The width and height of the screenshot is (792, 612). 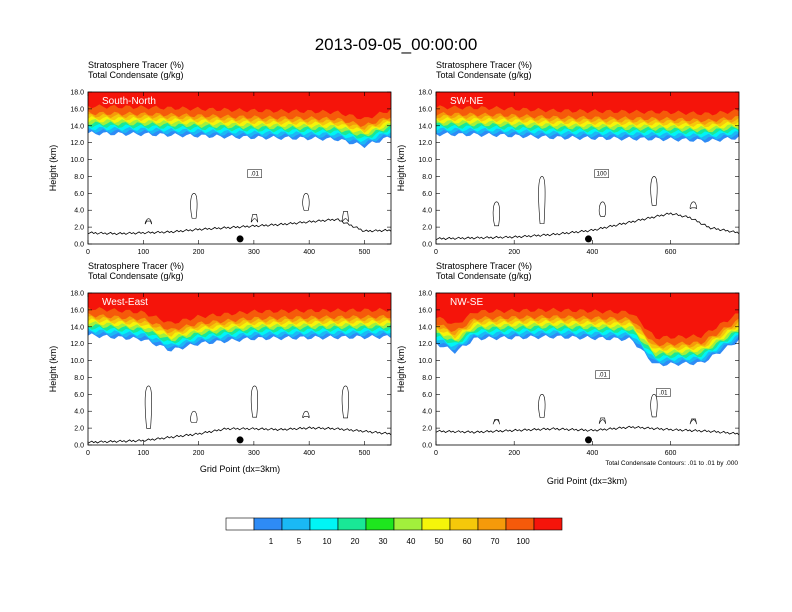 What do you see at coordinates (239, 164) in the screenshot?
I see `plot-area: .01` at bounding box center [239, 164].